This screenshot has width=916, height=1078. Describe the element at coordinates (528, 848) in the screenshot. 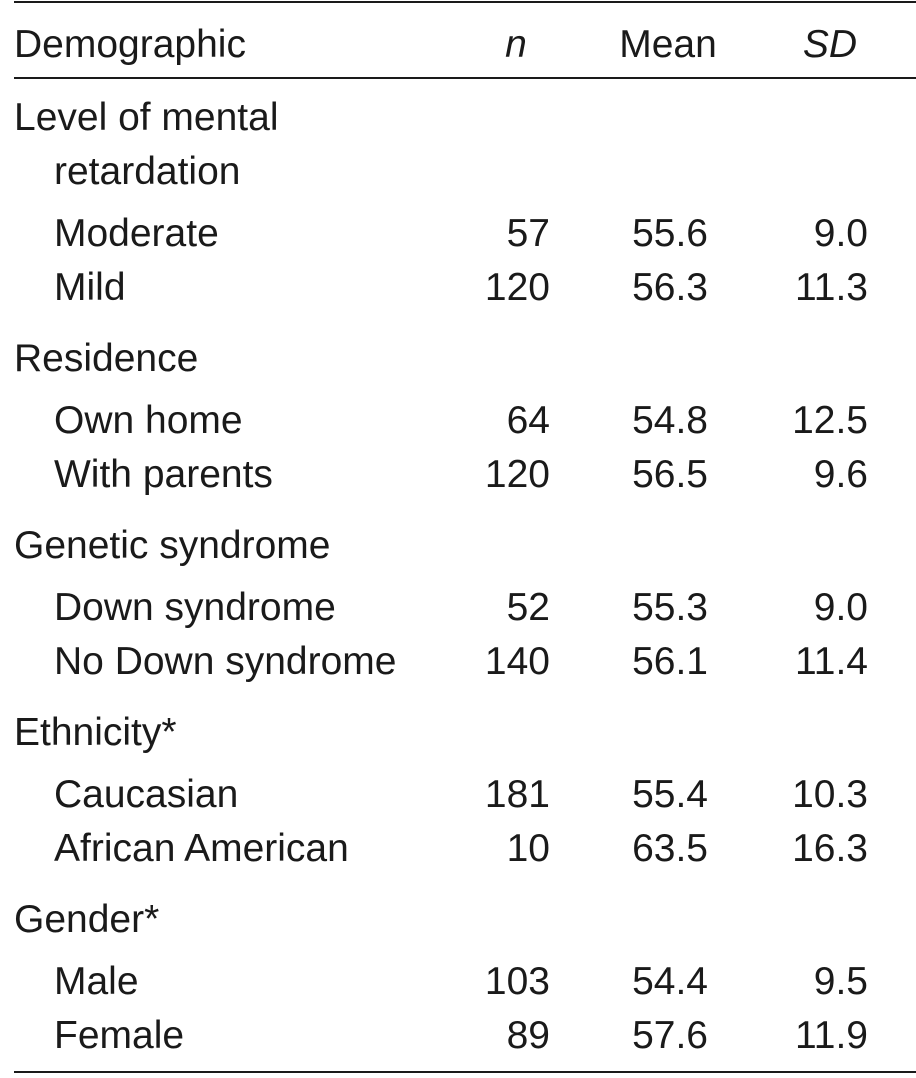

I see `n-value: 10` at that location.